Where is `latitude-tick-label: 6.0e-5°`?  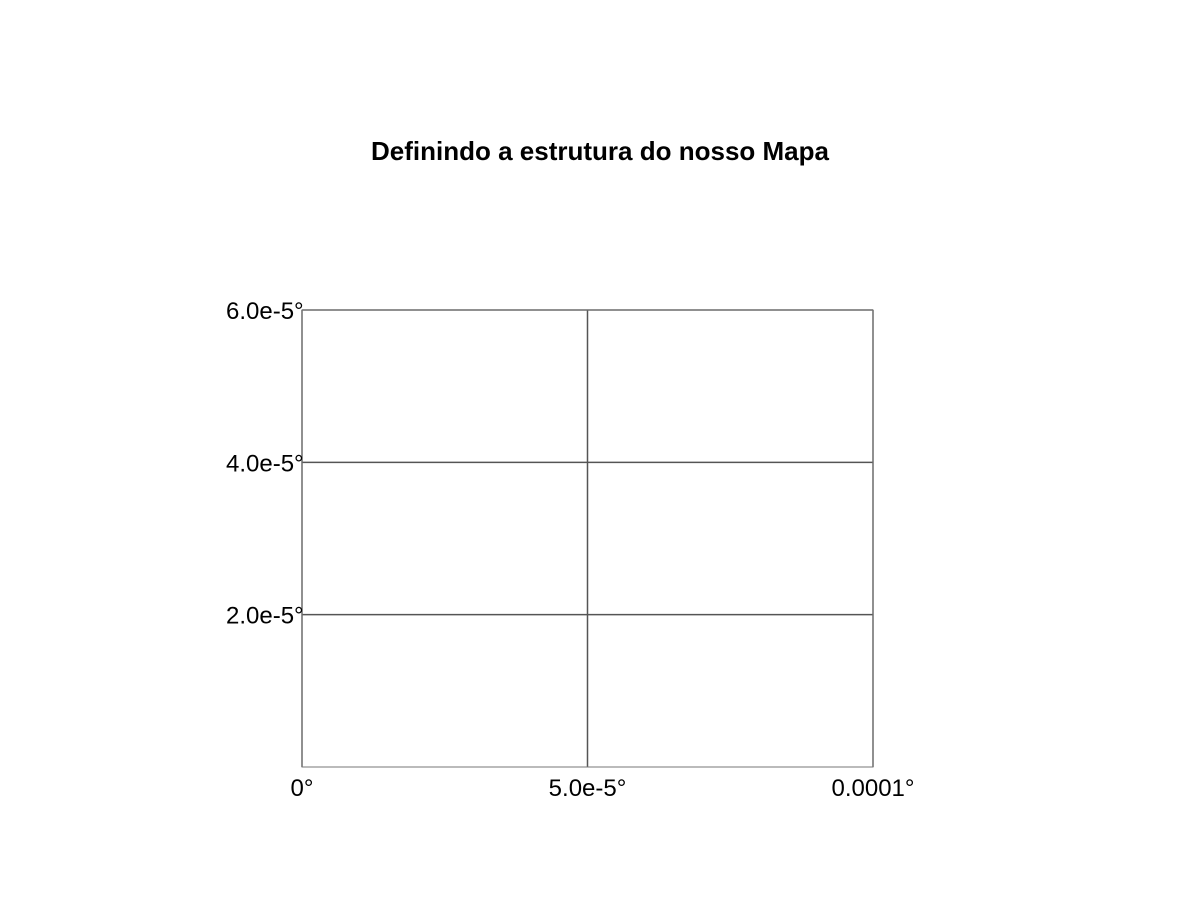
latitude-tick-label: 6.0e-5° is located at coordinates (265, 311).